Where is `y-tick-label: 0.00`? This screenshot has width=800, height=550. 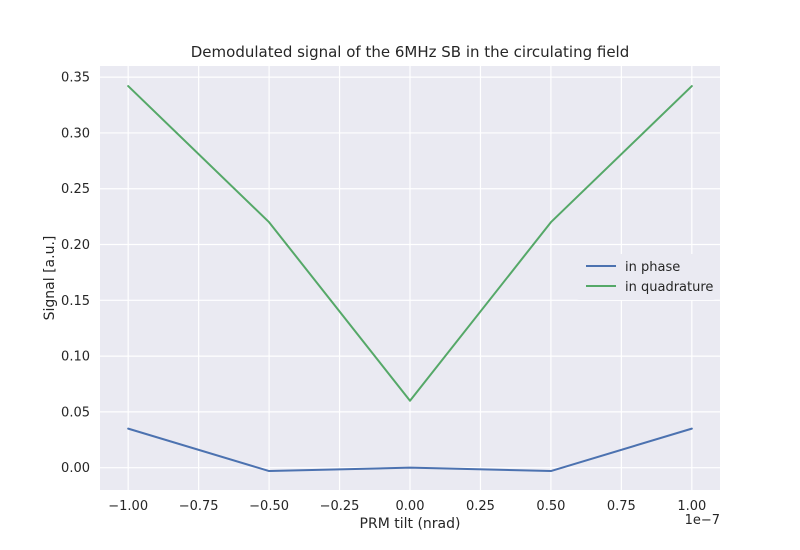 y-tick-label: 0.00 is located at coordinates (75, 468).